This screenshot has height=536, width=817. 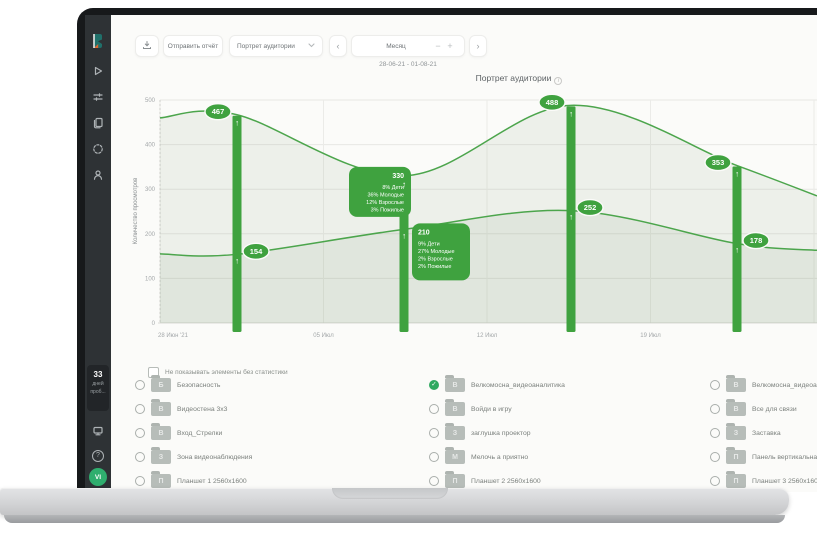 I want to click on content-item: В Вход_Стрелки, so click(x=280, y=433).